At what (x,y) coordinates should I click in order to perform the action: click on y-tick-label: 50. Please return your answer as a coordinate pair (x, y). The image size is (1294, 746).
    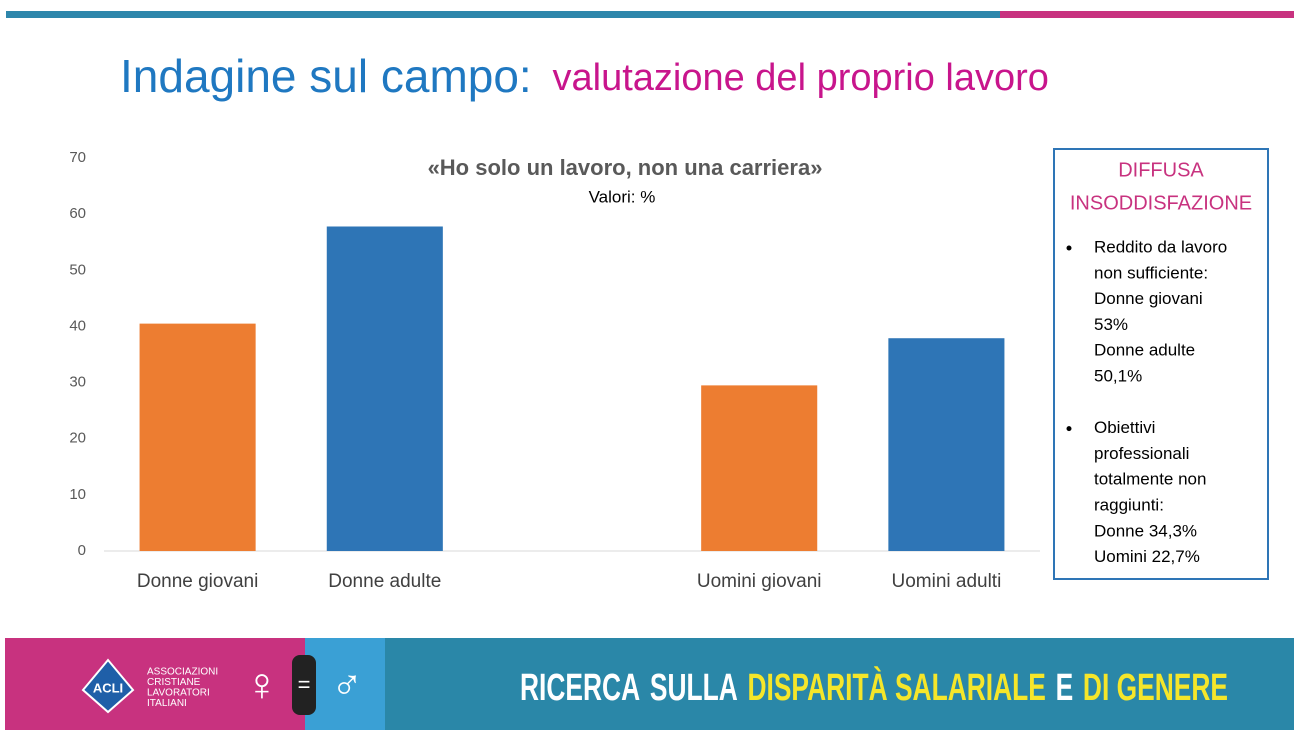
    Looking at the image, I should click on (77, 269).